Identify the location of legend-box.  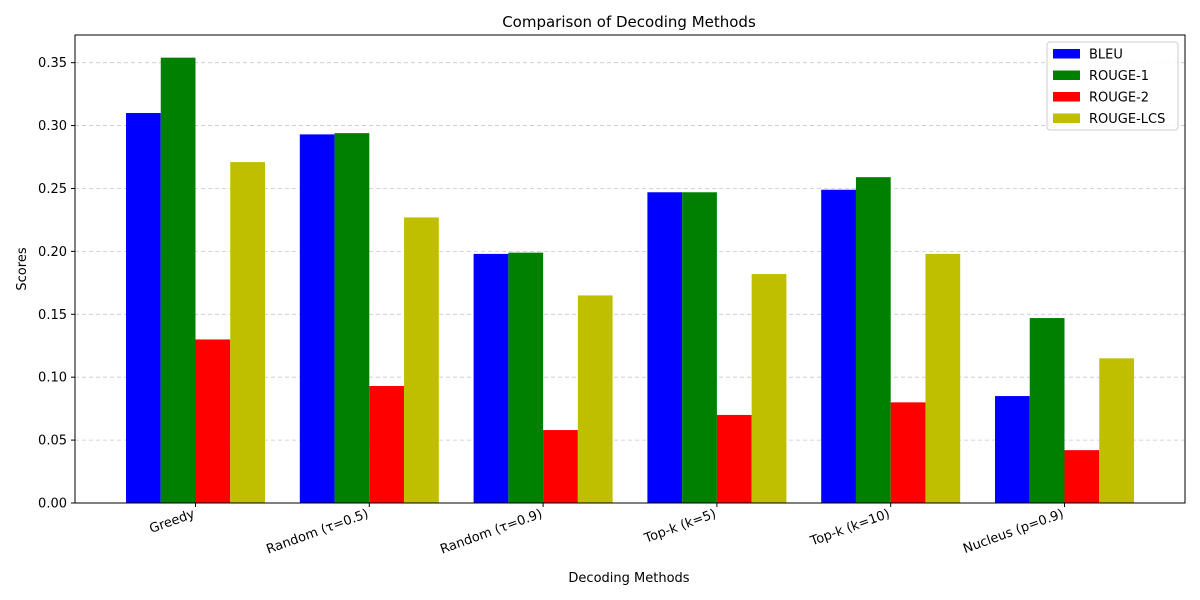
(1112, 86).